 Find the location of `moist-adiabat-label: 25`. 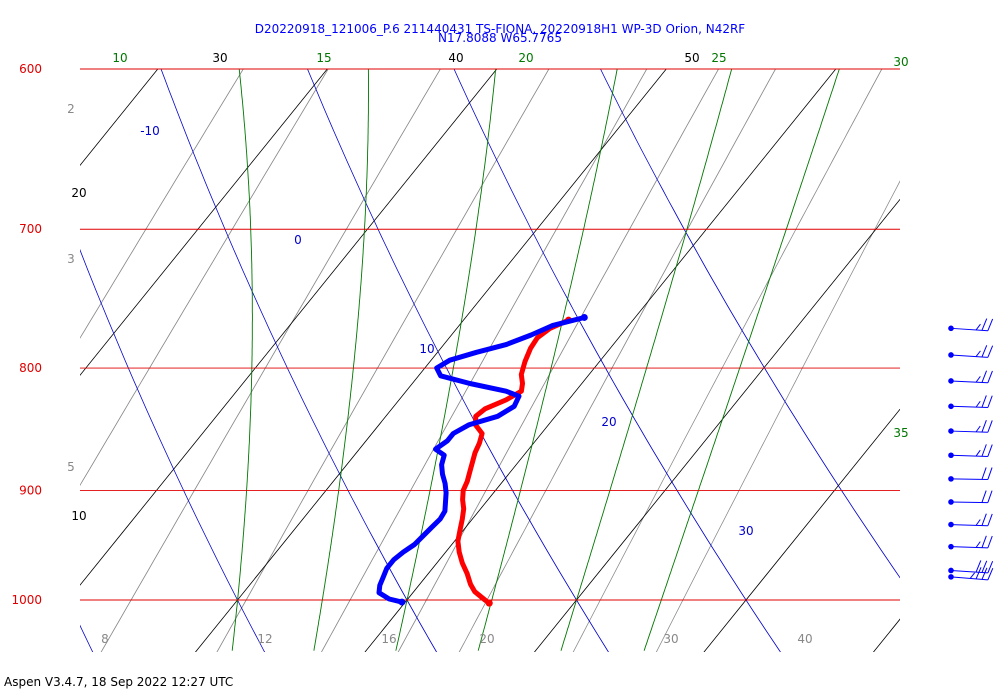

moist-adiabat-label: 25 is located at coordinates (718, 58).